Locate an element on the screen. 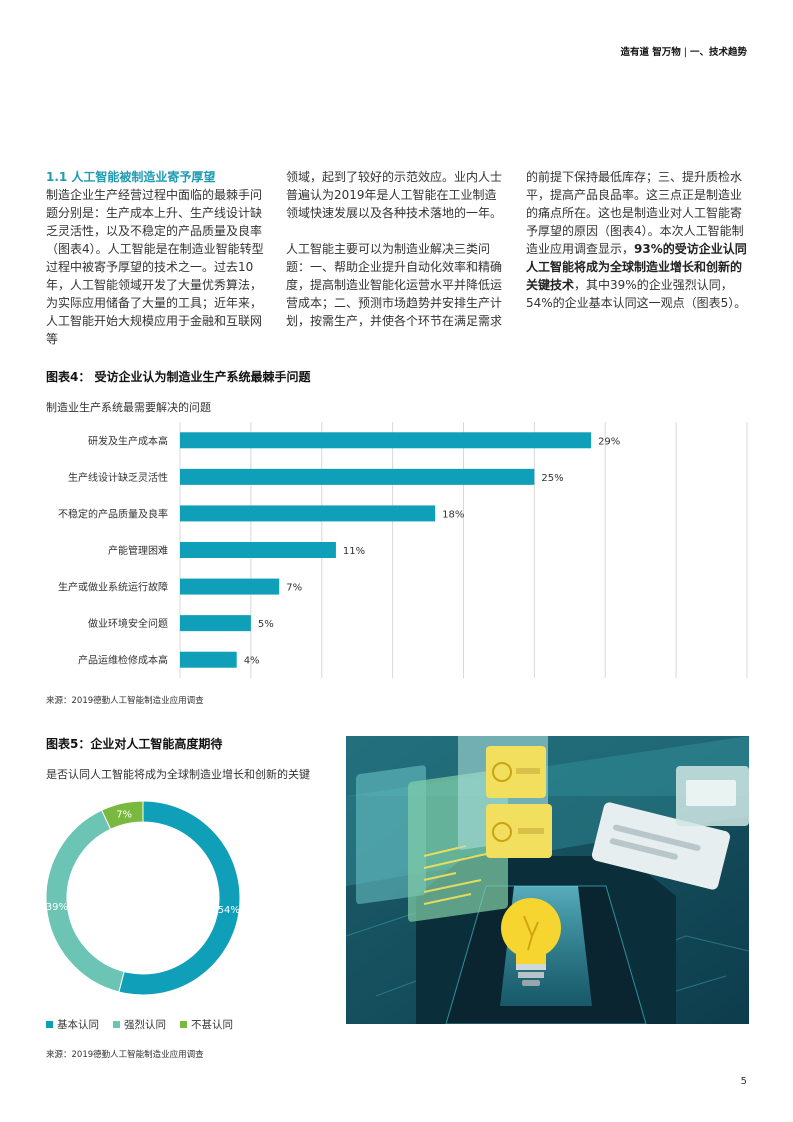 Image resolution: width=793 pixels, height=1122 pixels. section-title: 1.1 人工智能被制造业寄予厚望 is located at coordinates (131, 177).